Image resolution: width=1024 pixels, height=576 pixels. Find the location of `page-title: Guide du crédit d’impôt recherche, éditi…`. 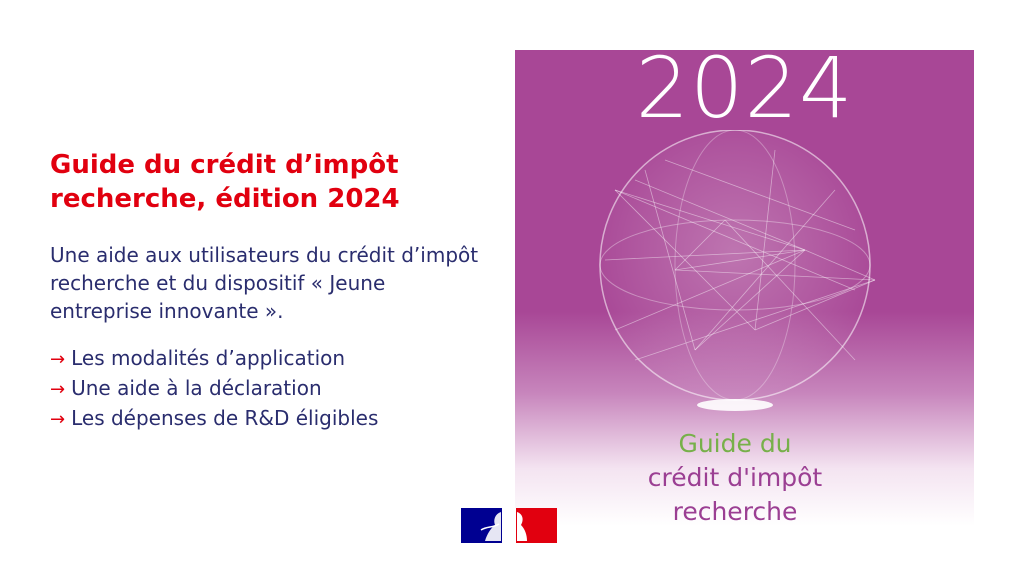

page-title: Guide du crédit d’impôt recherche, éditi… is located at coordinates (225, 182).